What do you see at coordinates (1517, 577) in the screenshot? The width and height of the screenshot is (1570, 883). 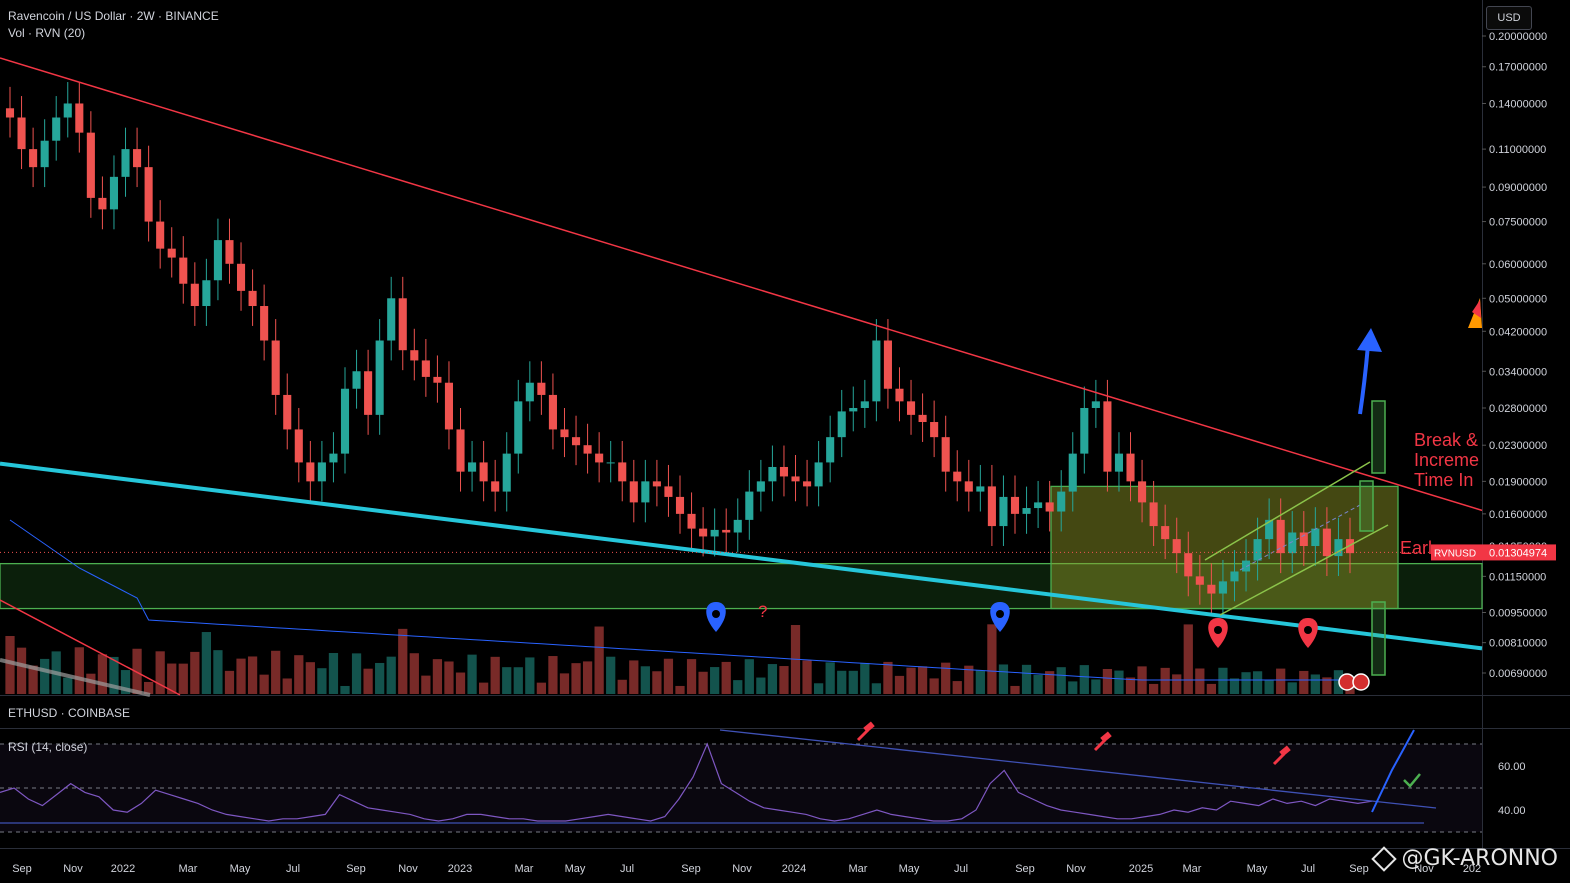 I see `price-axis-label: 0.01150000` at bounding box center [1517, 577].